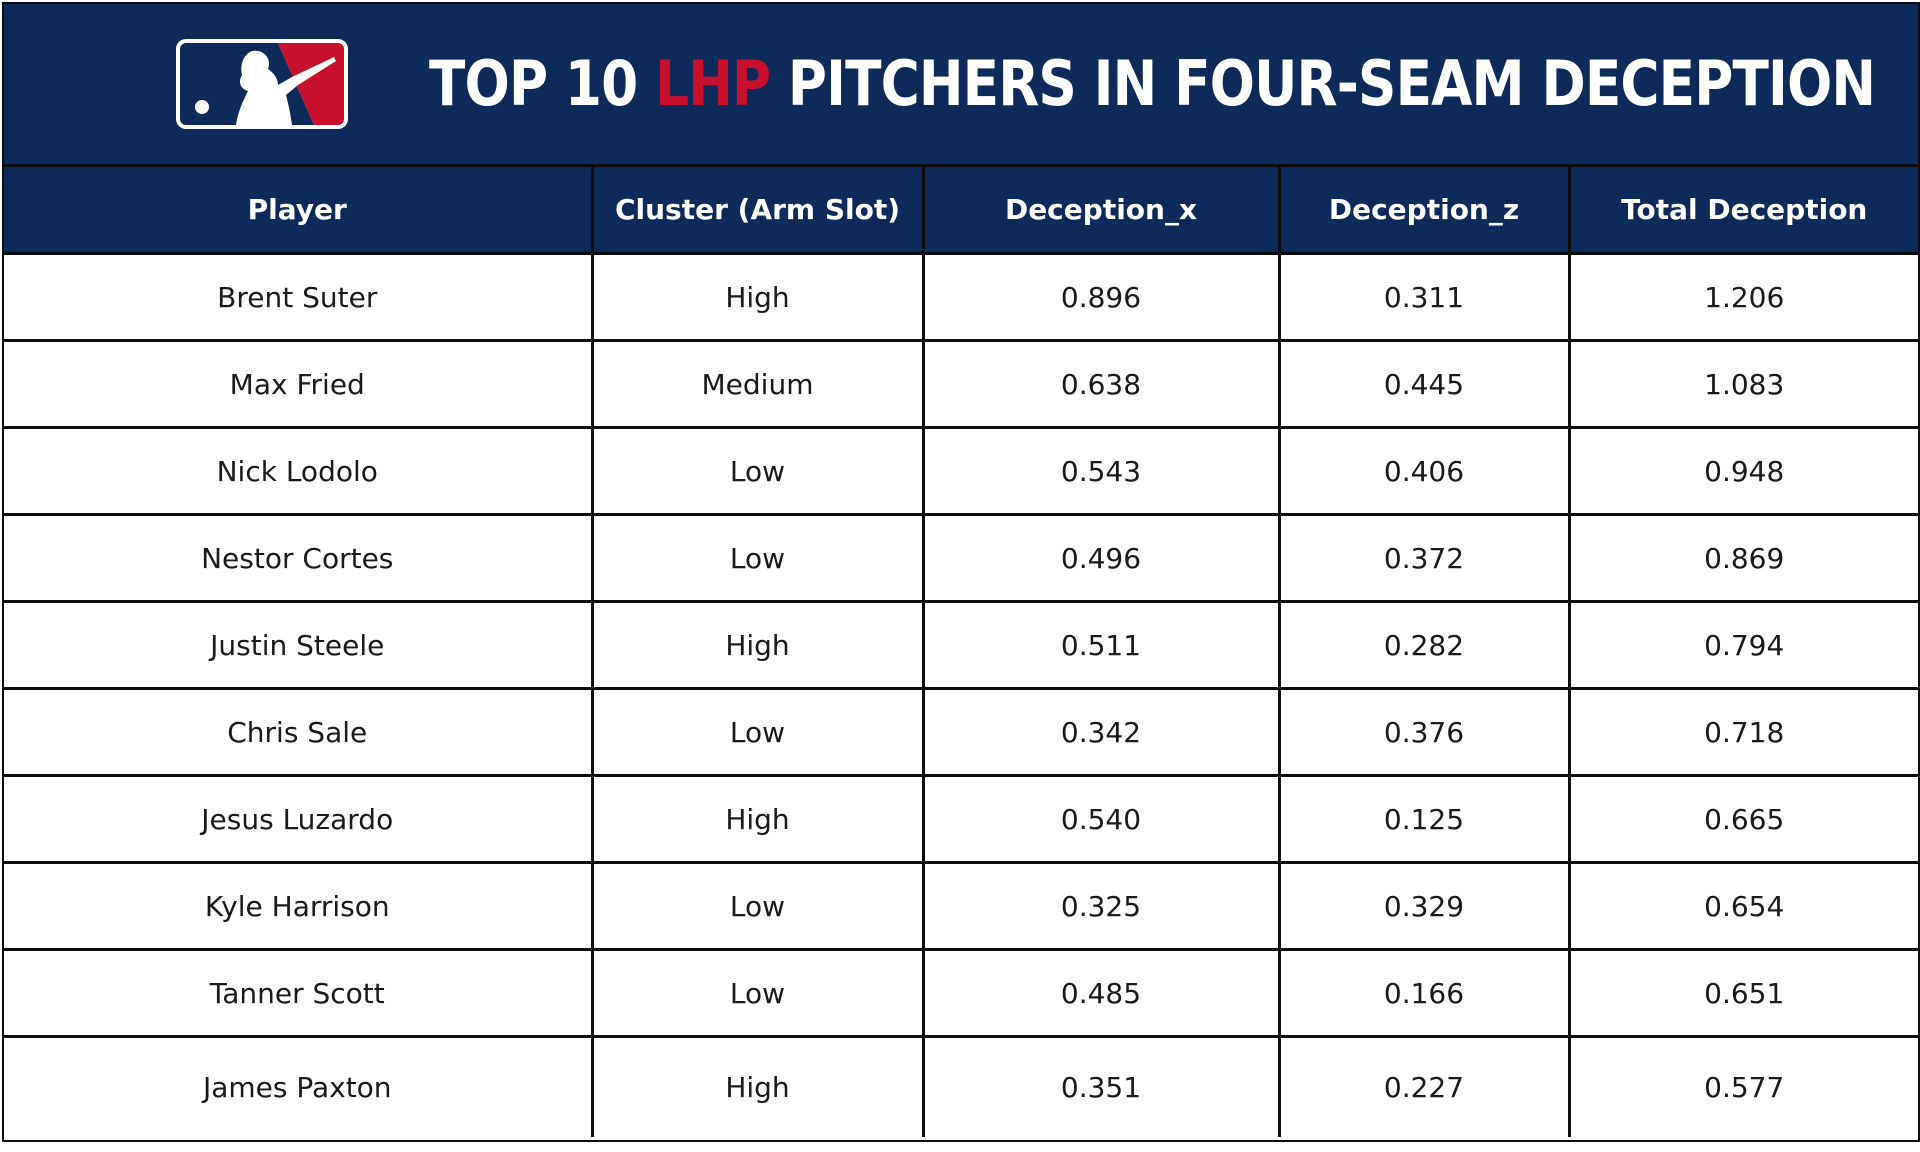 The image size is (1920, 1152). I want to click on deception-z-cell: 0.311, so click(1424, 297).